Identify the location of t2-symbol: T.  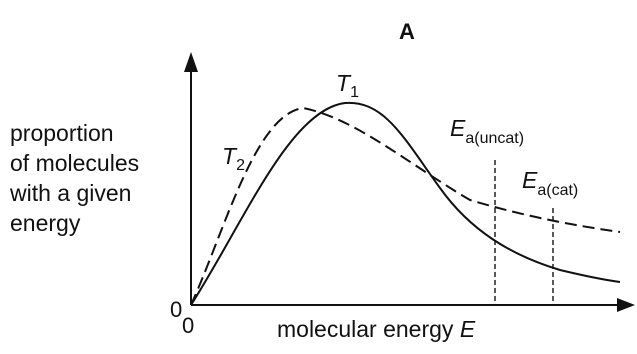
(230, 156).